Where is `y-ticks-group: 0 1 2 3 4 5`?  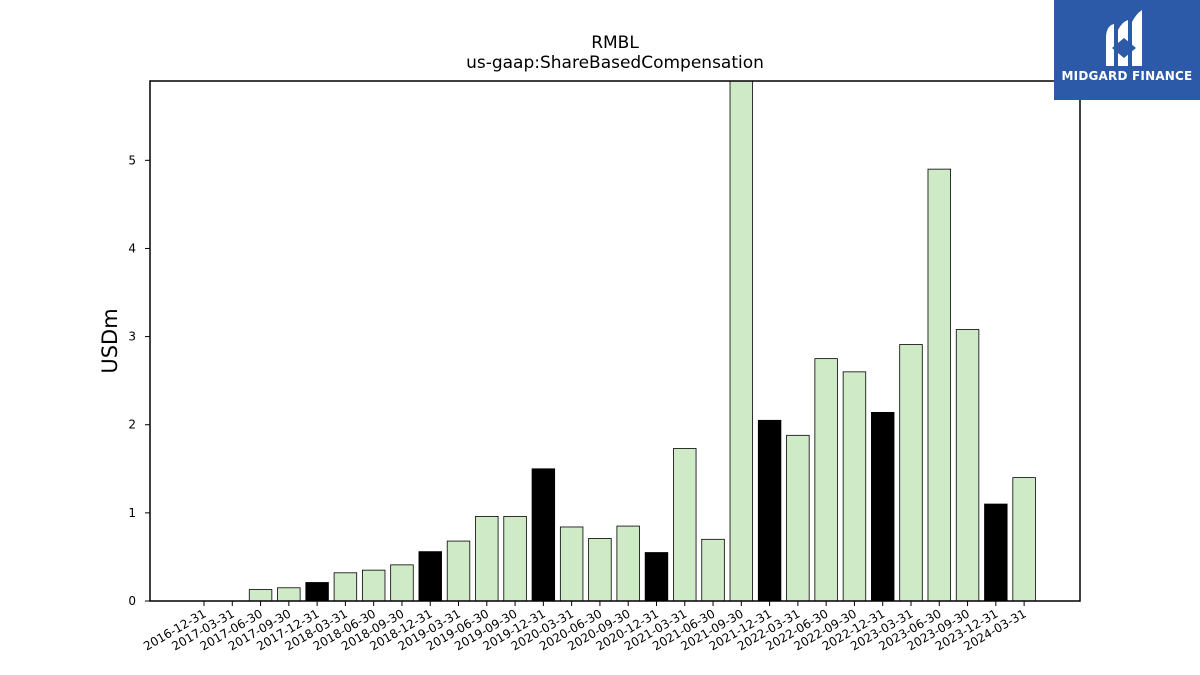
y-ticks-group: 0 1 2 3 4 5 is located at coordinates (139, 380).